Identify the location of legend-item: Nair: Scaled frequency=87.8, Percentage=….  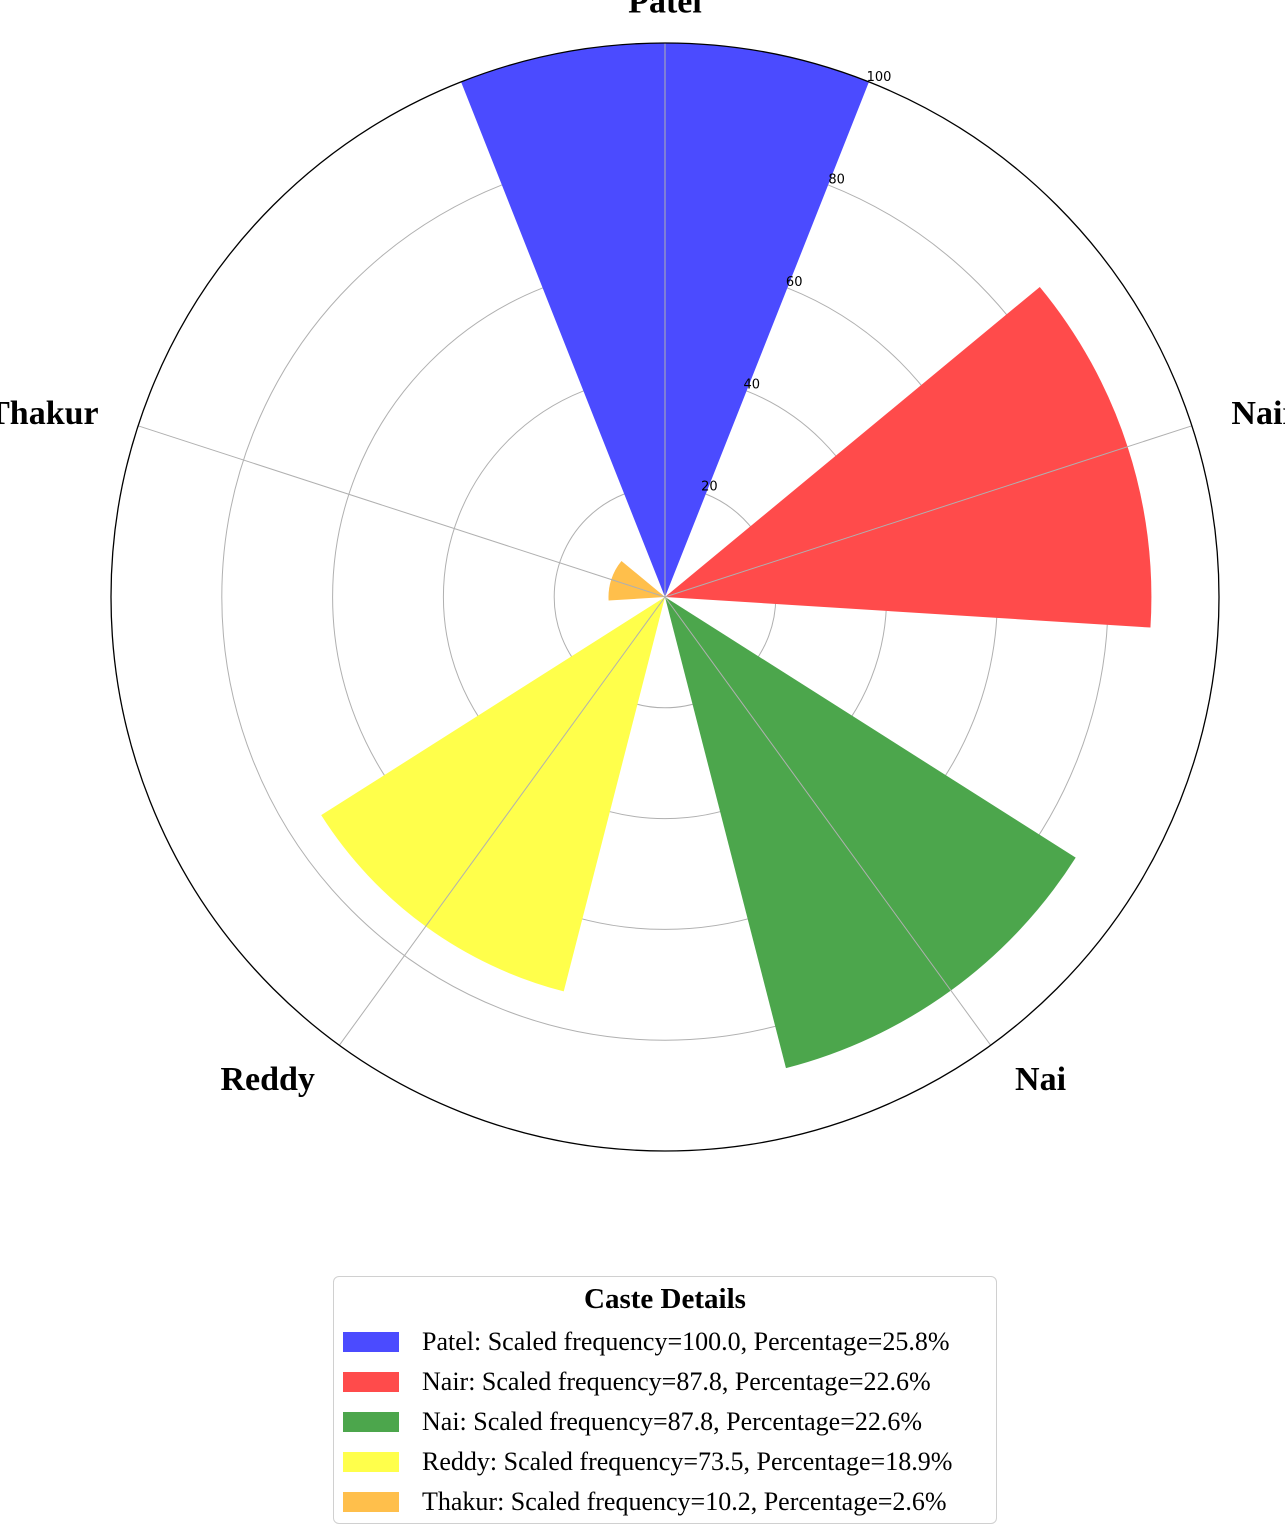
(637, 1382).